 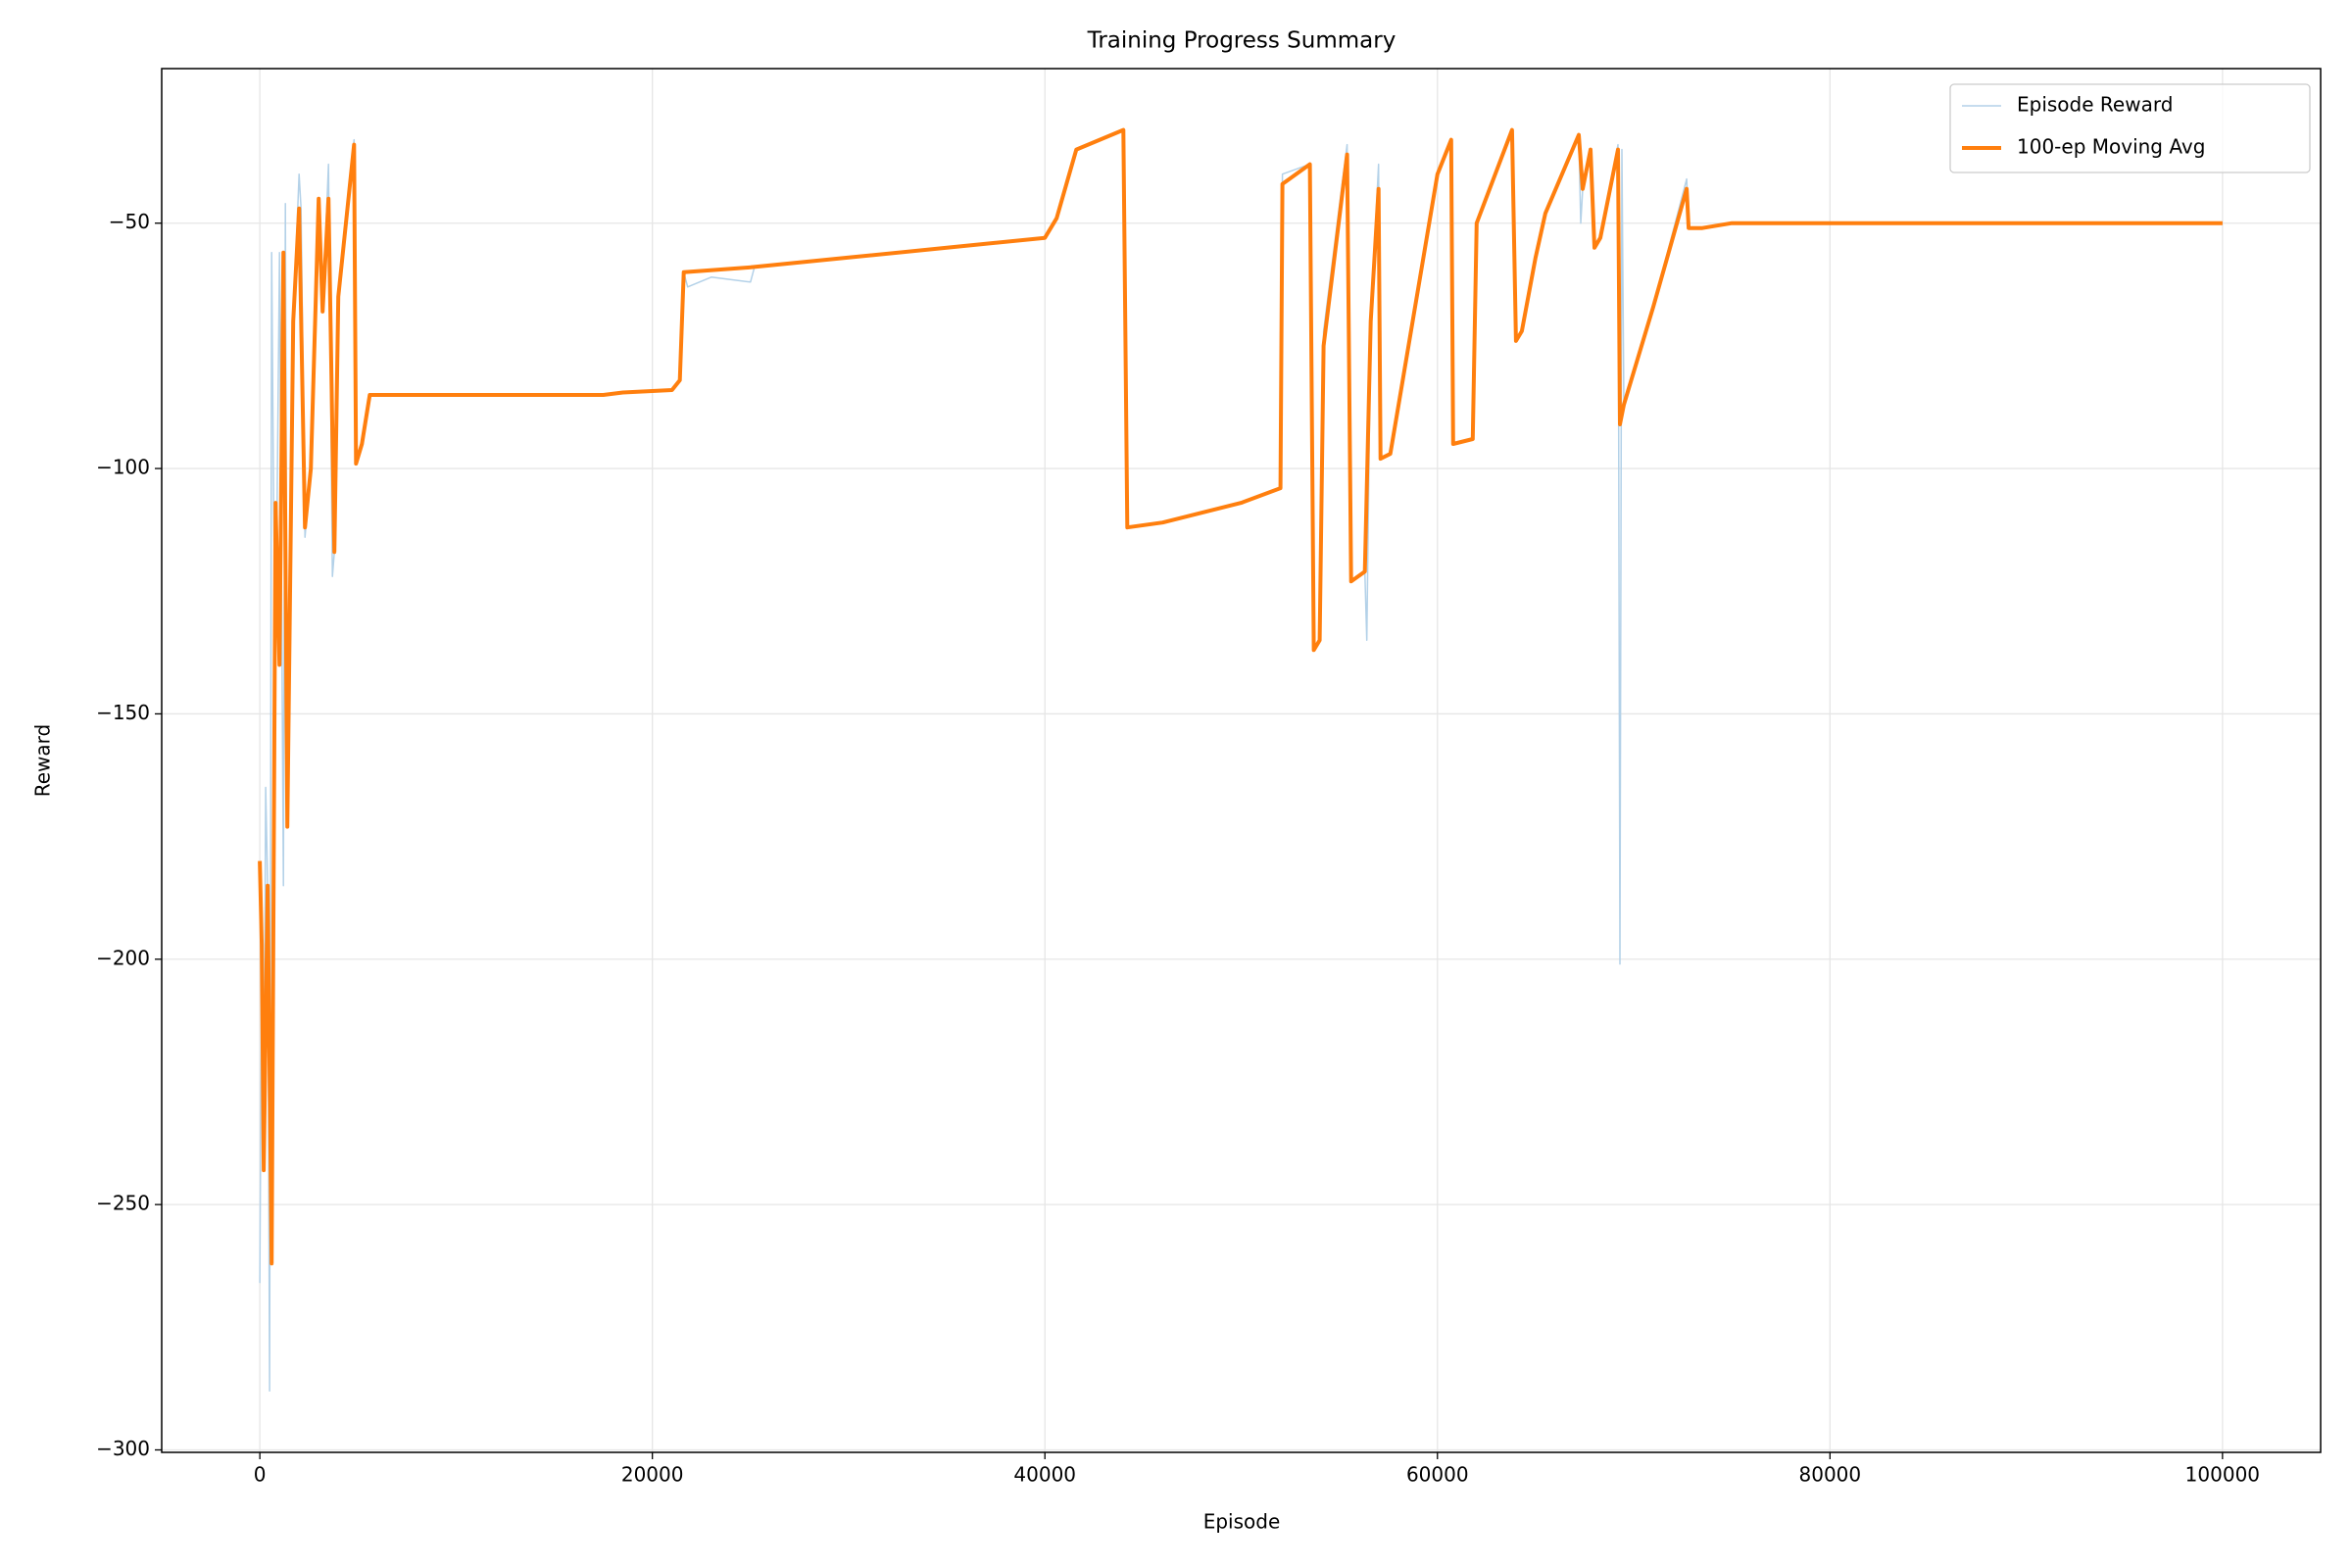 I want to click on x-tick-label: 80000, so click(x=1830, y=1475).